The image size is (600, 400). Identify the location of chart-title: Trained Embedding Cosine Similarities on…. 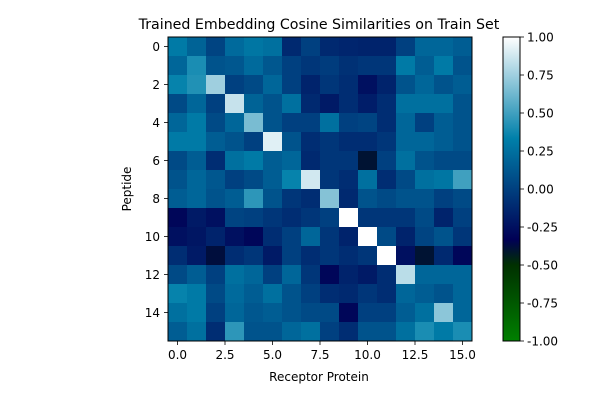
(319, 25).